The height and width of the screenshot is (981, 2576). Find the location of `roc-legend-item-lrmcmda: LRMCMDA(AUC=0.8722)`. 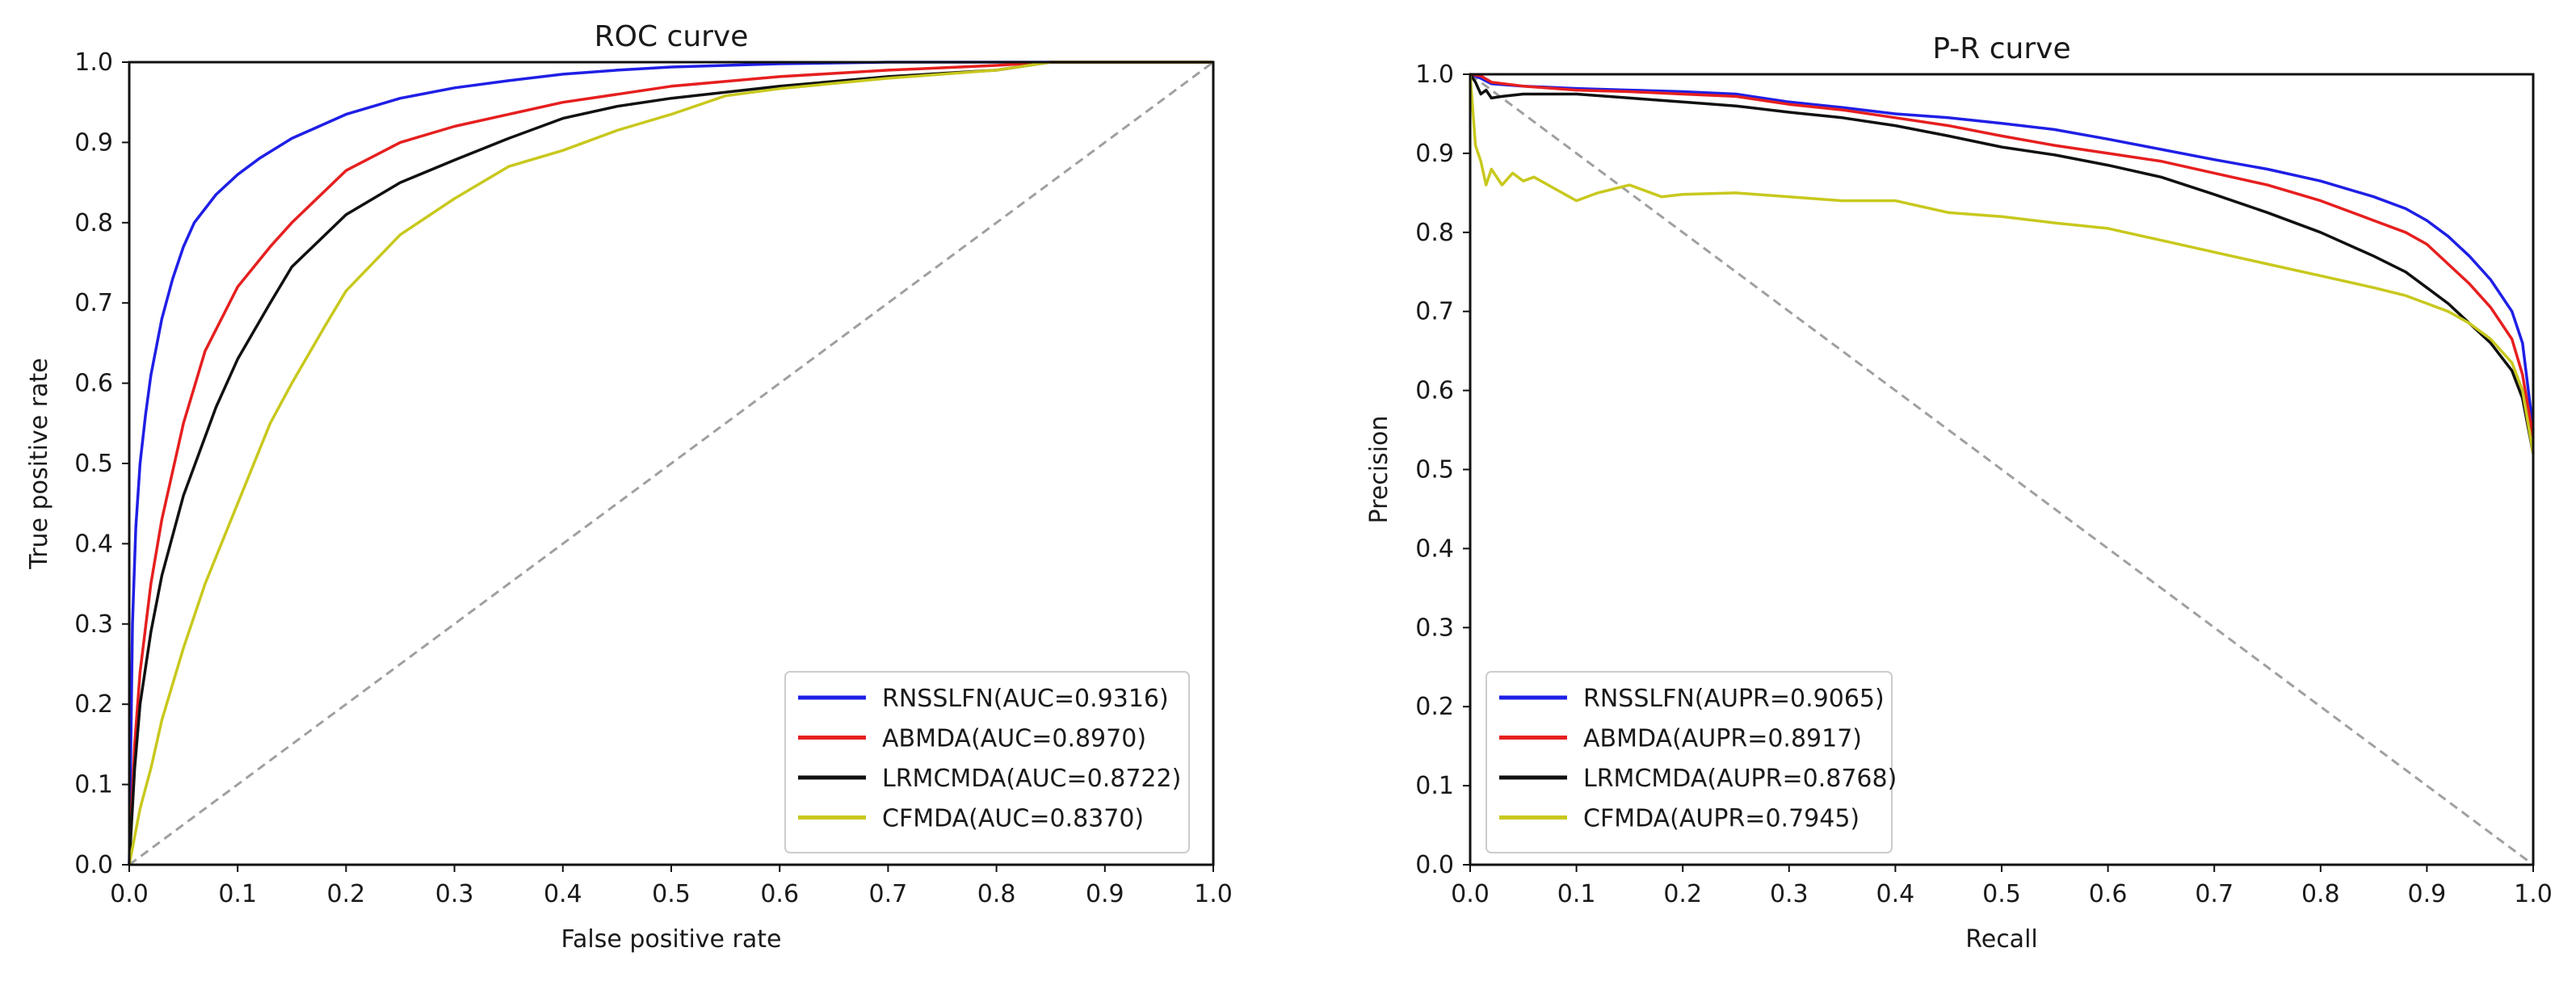

roc-legend-item-lrmcmda: LRMCMDA(AUC=0.8722) is located at coordinates (990, 779).